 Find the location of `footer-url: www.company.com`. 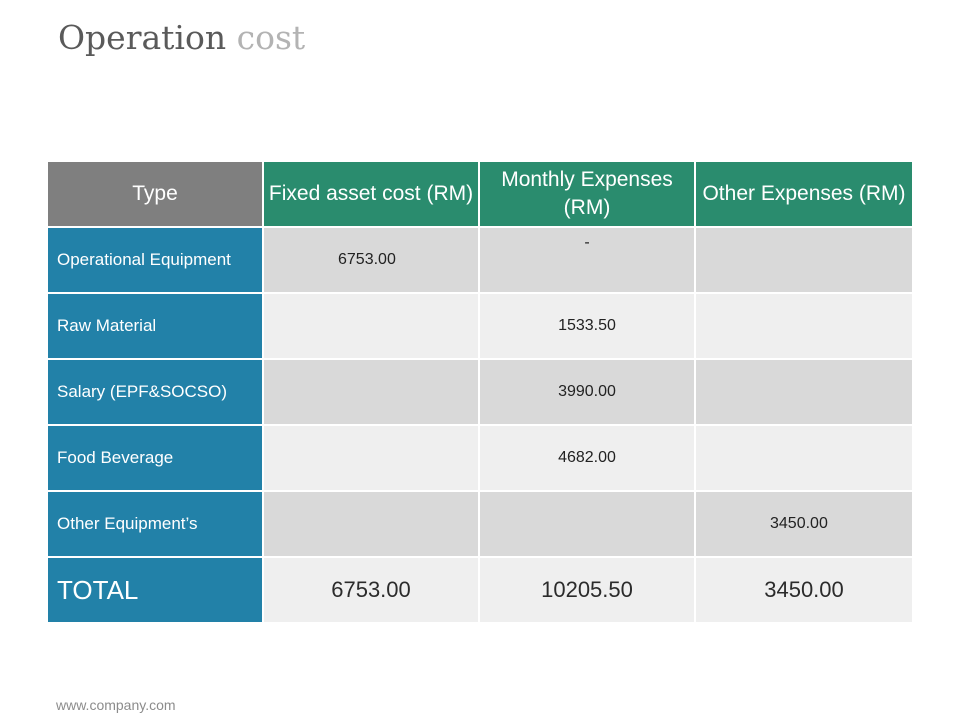

footer-url: www.company.com is located at coordinates (116, 705).